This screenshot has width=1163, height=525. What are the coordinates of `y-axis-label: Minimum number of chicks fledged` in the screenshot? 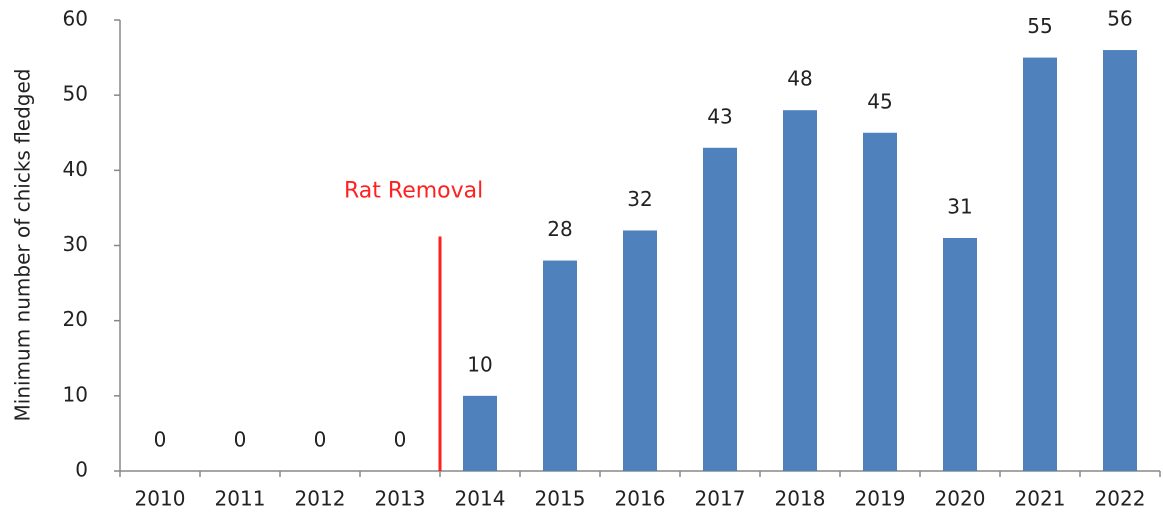 It's located at (23, 245).